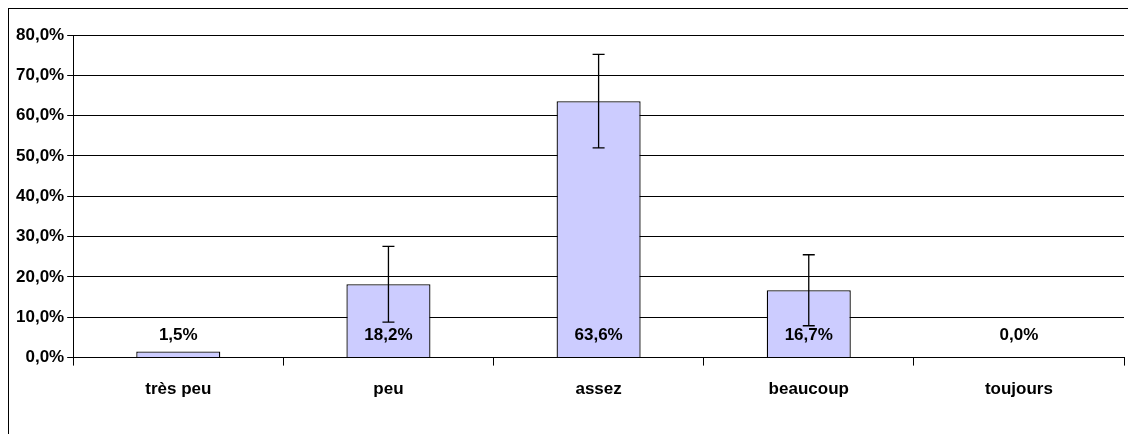 Image resolution: width=1129 pixels, height=435 pixels. What do you see at coordinates (40, 34) in the screenshot?
I see `y-tick-label: 80,0%` at bounding box center [40, 34].